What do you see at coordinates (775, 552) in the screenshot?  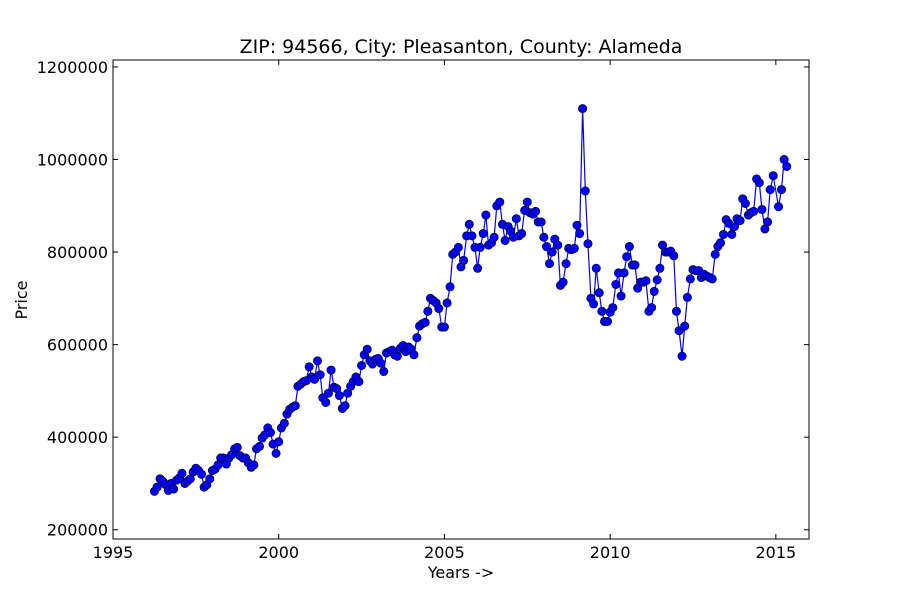 I see `x-tick-label: 2015` at bounding box center [775, 552].